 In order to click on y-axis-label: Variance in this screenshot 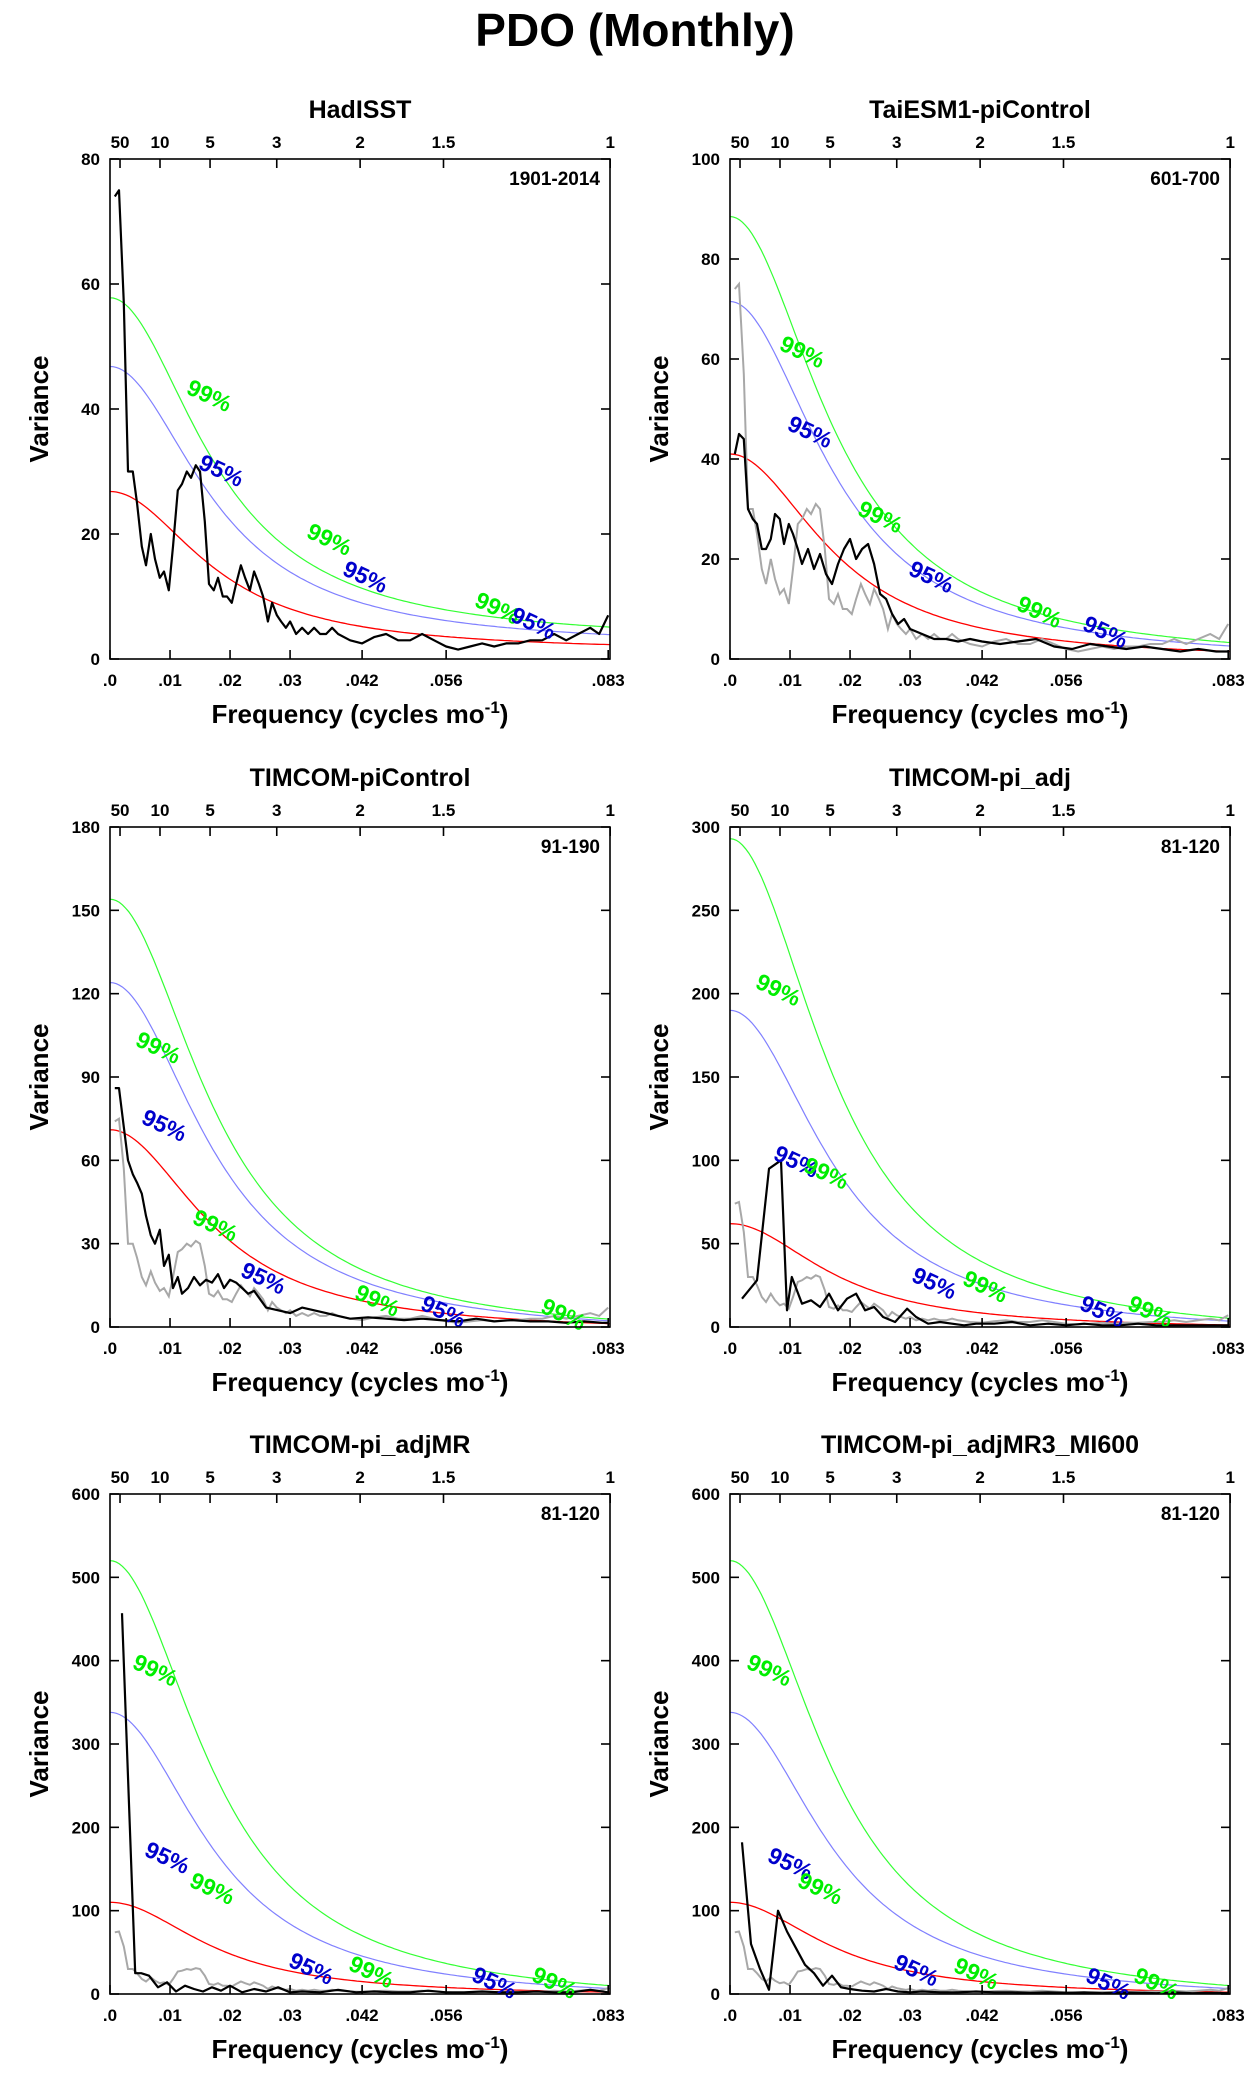, I will do `click(659, 1744)`.